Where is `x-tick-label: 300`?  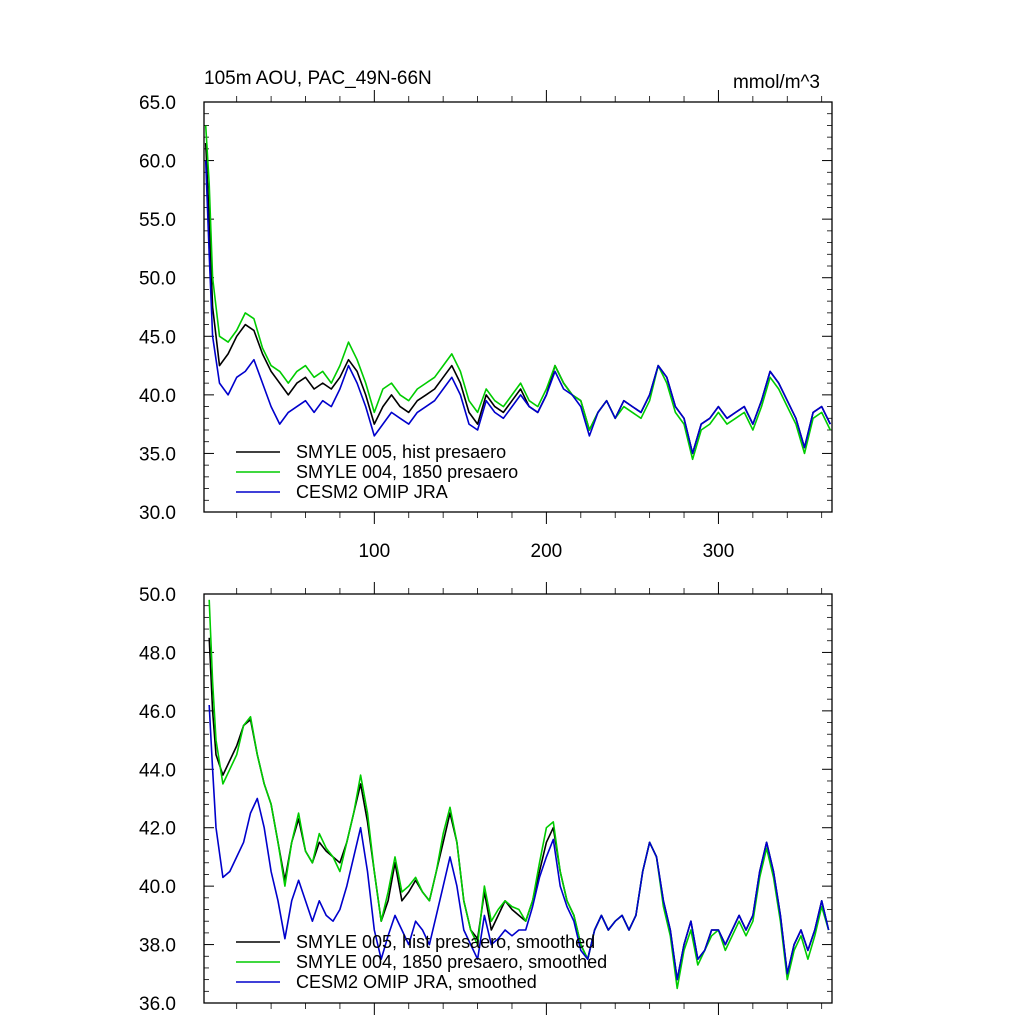 x-tick-label: 300 is located at coordinates (719, 551).